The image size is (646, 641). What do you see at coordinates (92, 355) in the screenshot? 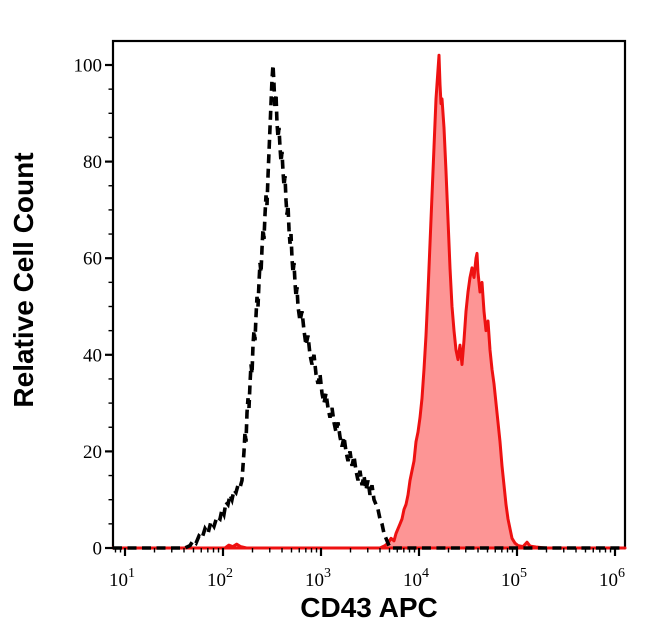
I see `svg-text: 40` at bounding box center [92, 355].